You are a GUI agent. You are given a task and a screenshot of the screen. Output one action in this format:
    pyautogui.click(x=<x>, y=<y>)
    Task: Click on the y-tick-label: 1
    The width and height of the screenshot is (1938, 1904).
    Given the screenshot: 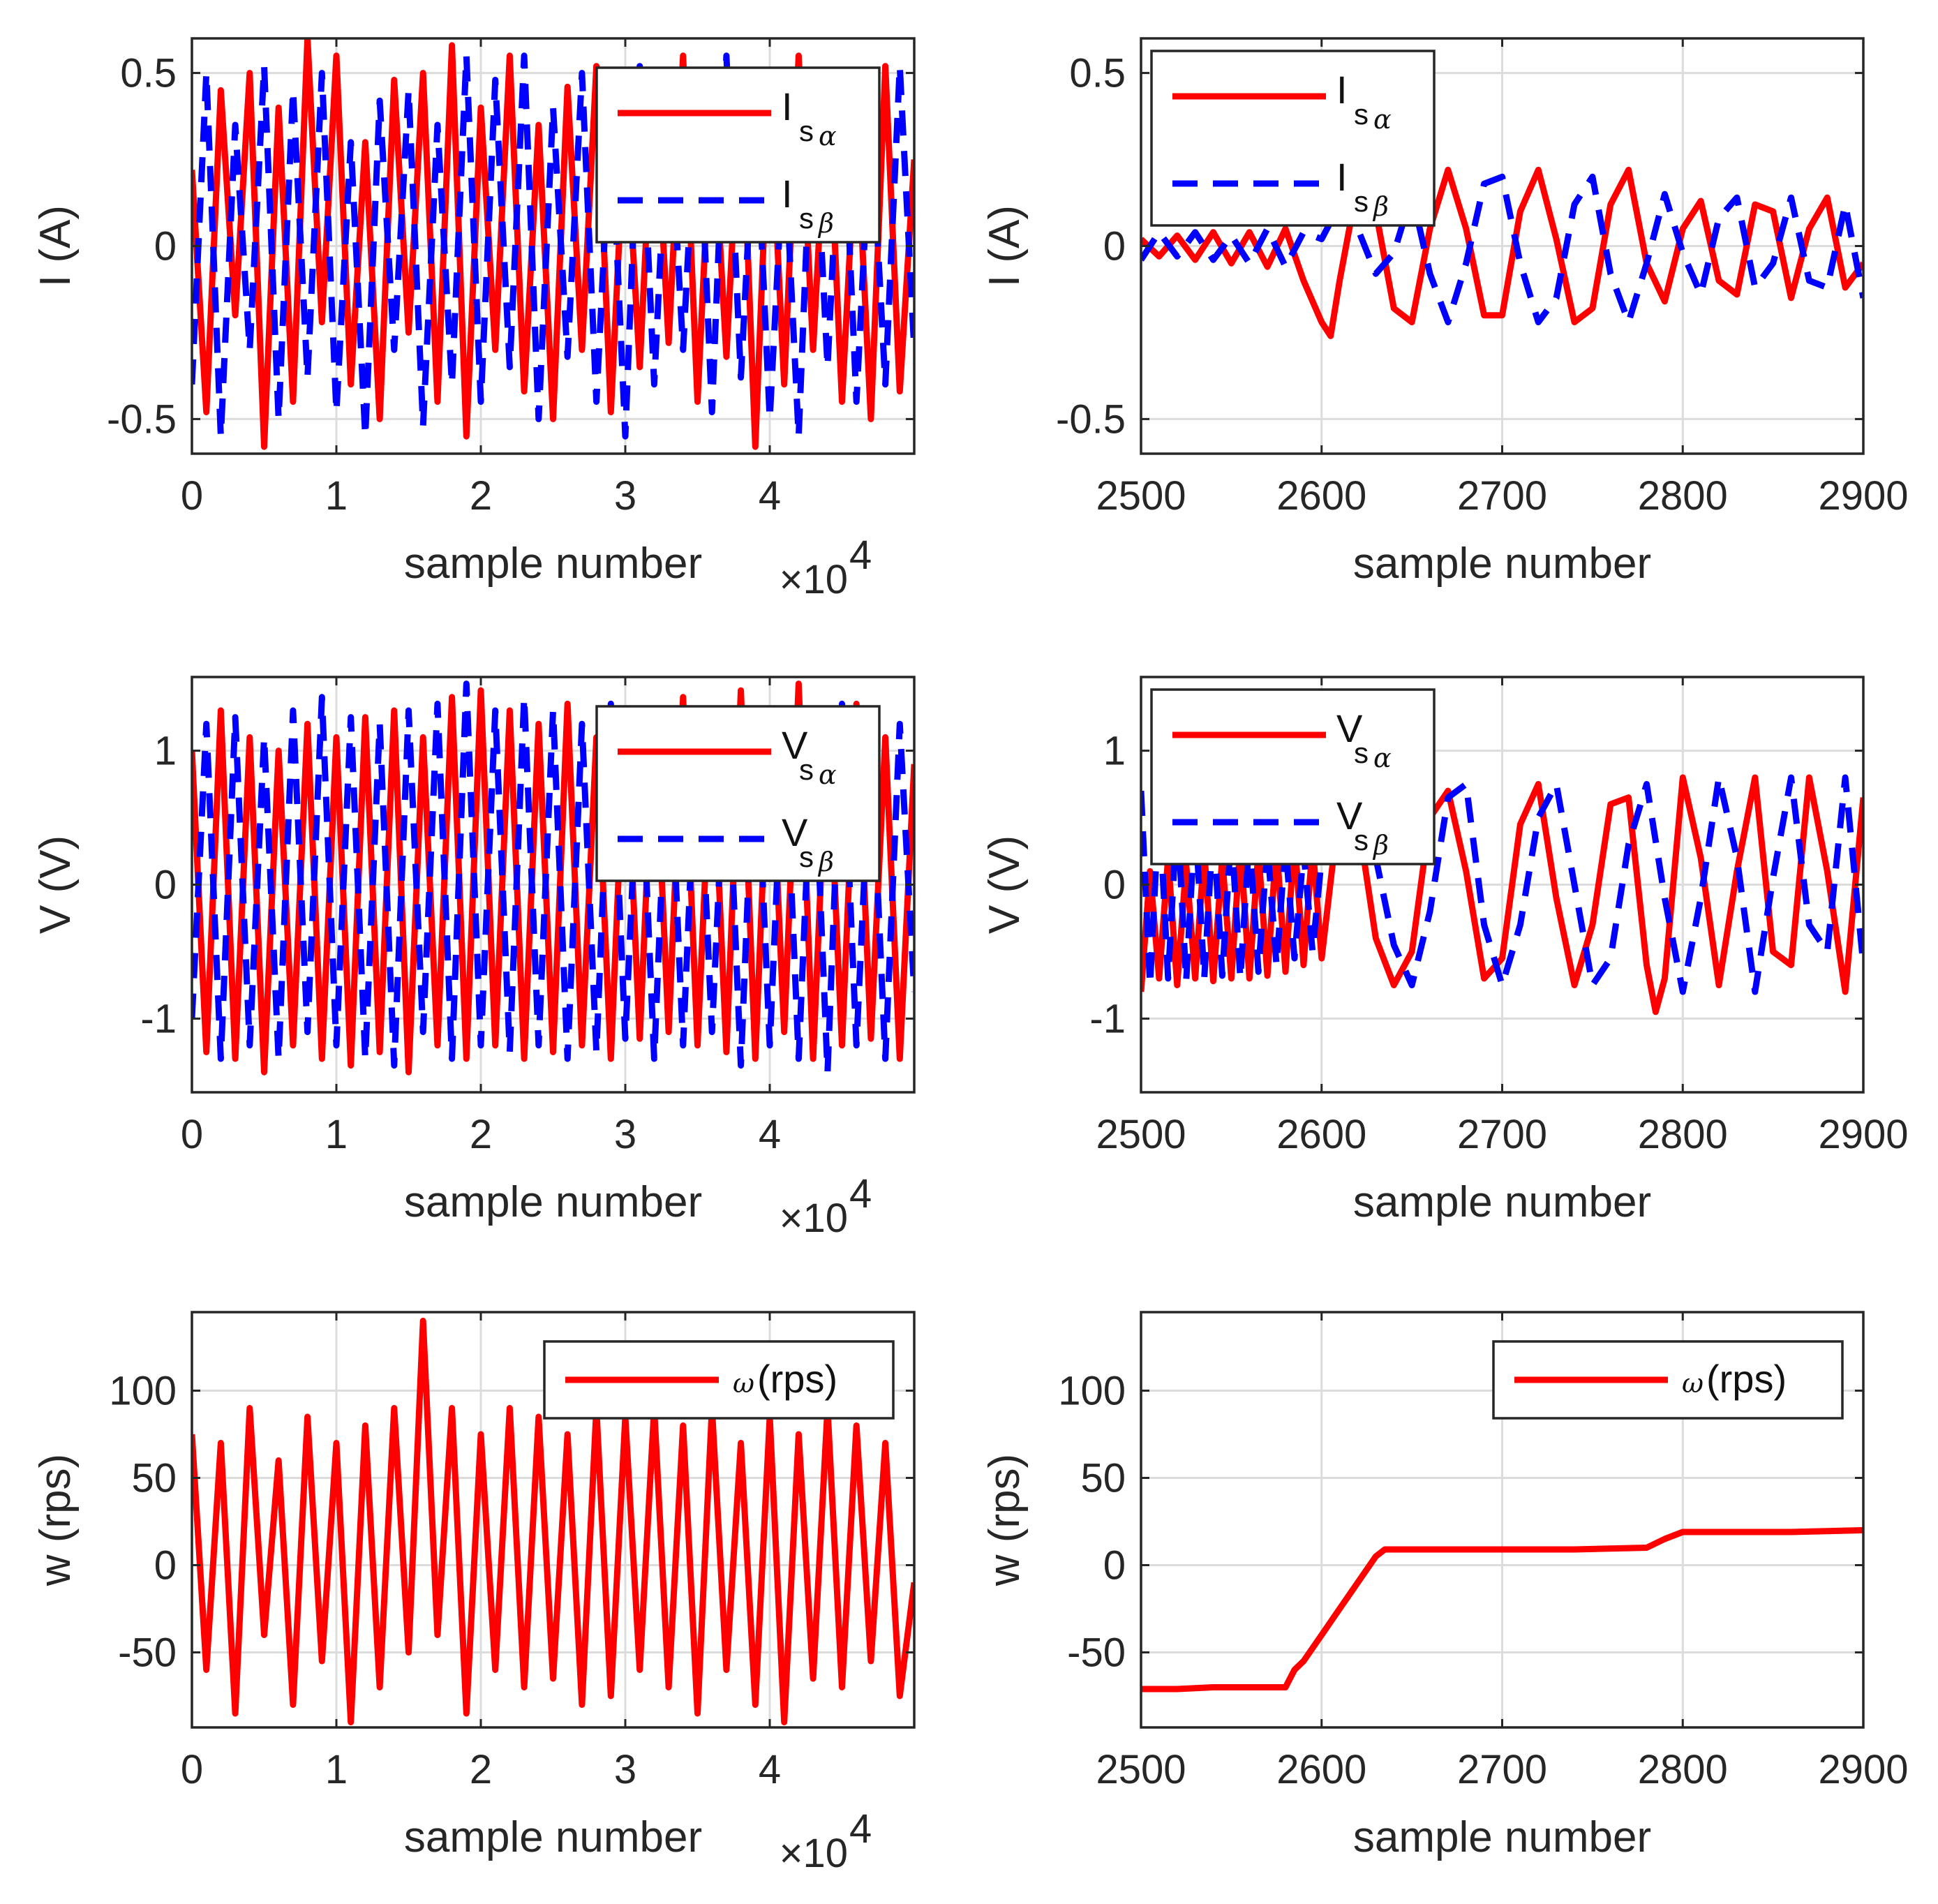 What is the action you would take?
    pyautogui.click(x=1114, y=752)
    